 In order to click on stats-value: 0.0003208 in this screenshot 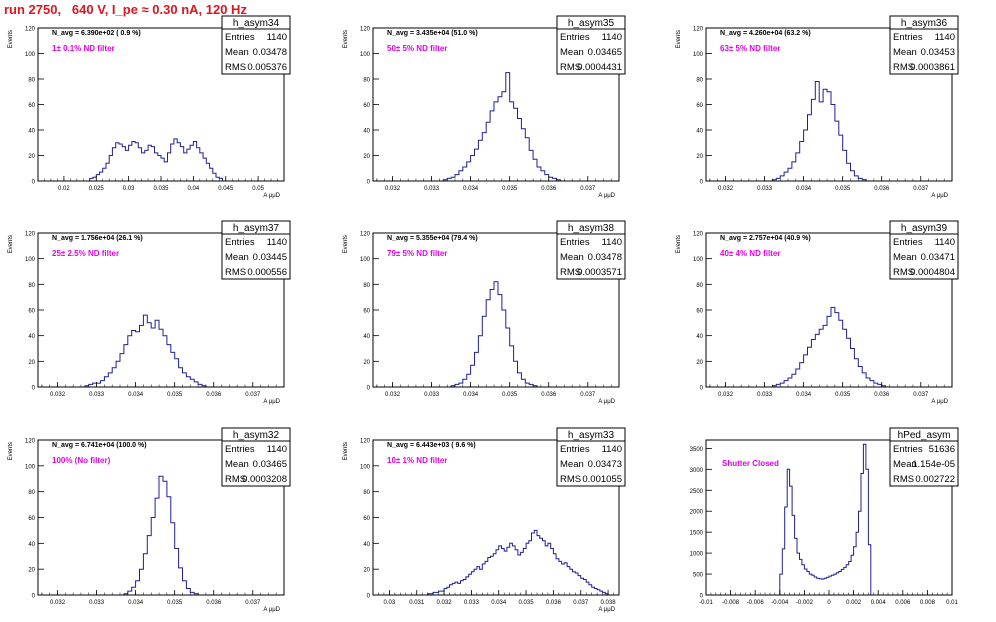, I will do `click(264, 479)`.